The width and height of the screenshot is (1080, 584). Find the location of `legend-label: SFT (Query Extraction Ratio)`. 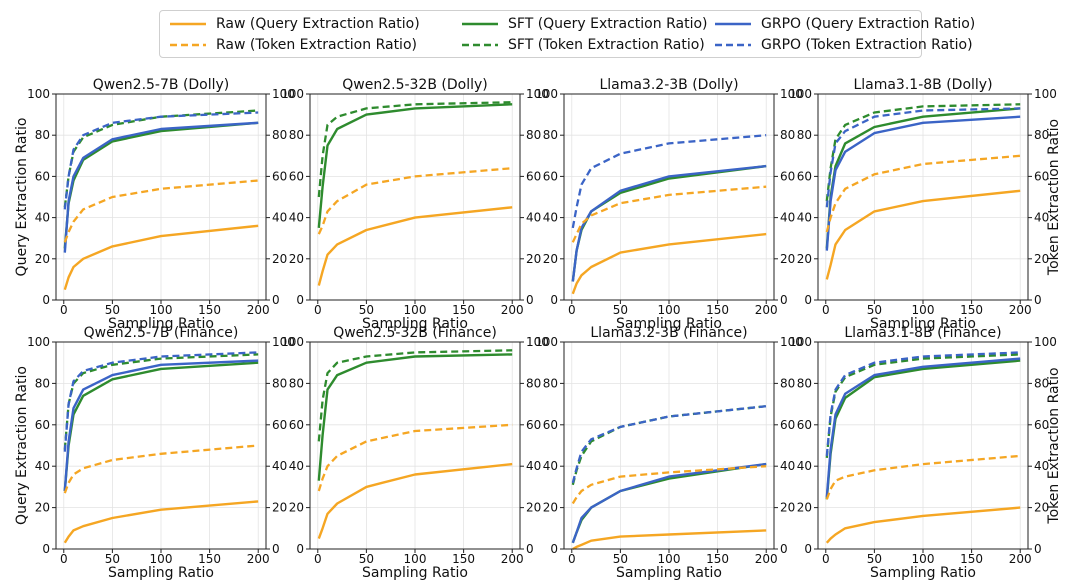

legend-label: SFT (Query Extraction Ratio) is located at coordinates (608, 24).